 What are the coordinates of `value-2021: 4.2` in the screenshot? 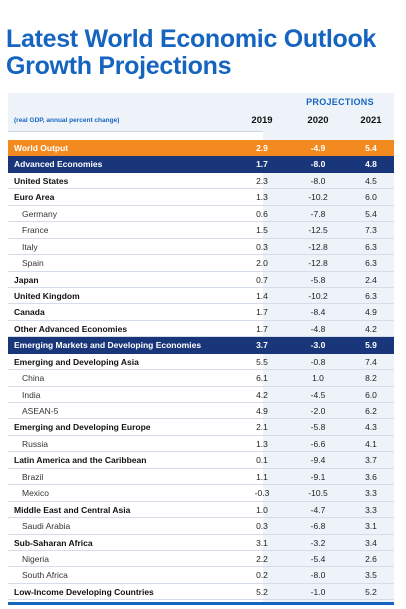 It's located at (371, 328).